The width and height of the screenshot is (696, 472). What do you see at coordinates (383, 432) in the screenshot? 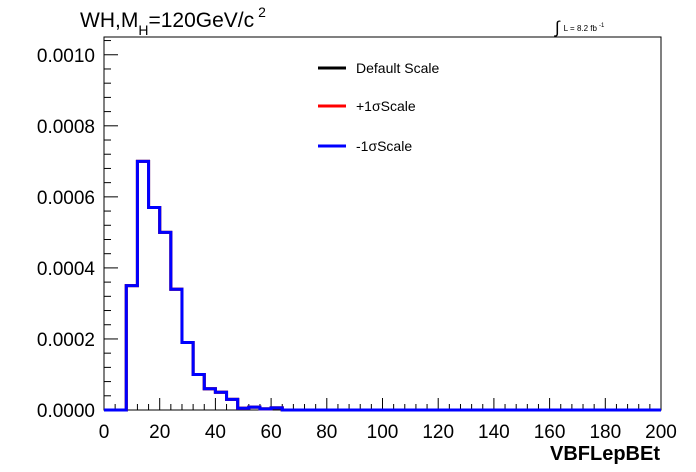
I see `x-tick-label: 100` at bounding box center [383, 432].